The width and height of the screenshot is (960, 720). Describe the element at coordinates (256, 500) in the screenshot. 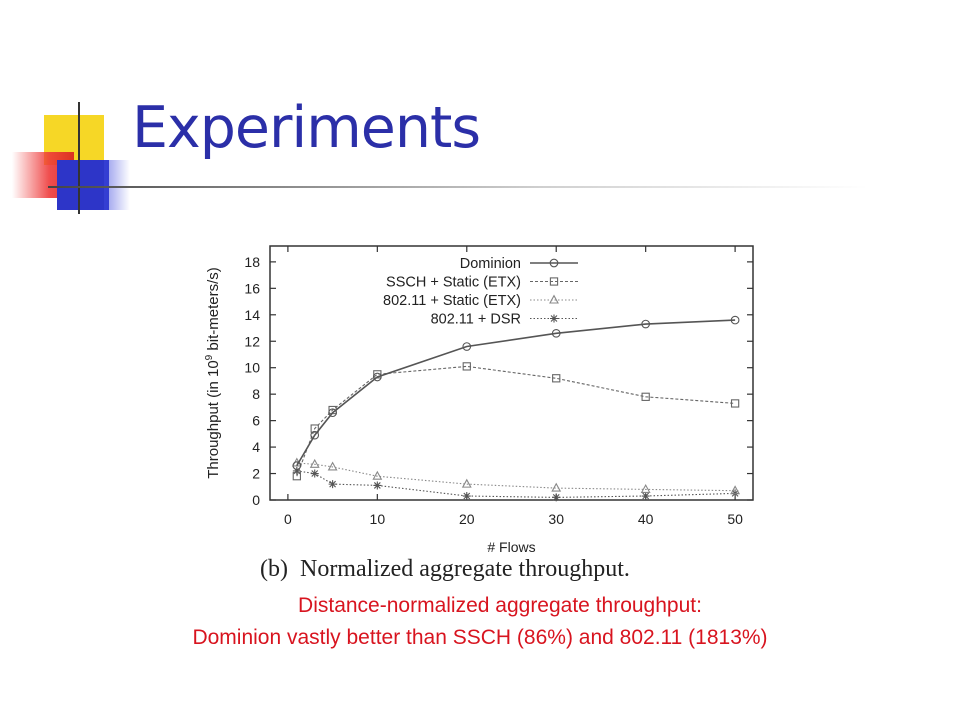

I see `y-tick-label: 0` at that location.